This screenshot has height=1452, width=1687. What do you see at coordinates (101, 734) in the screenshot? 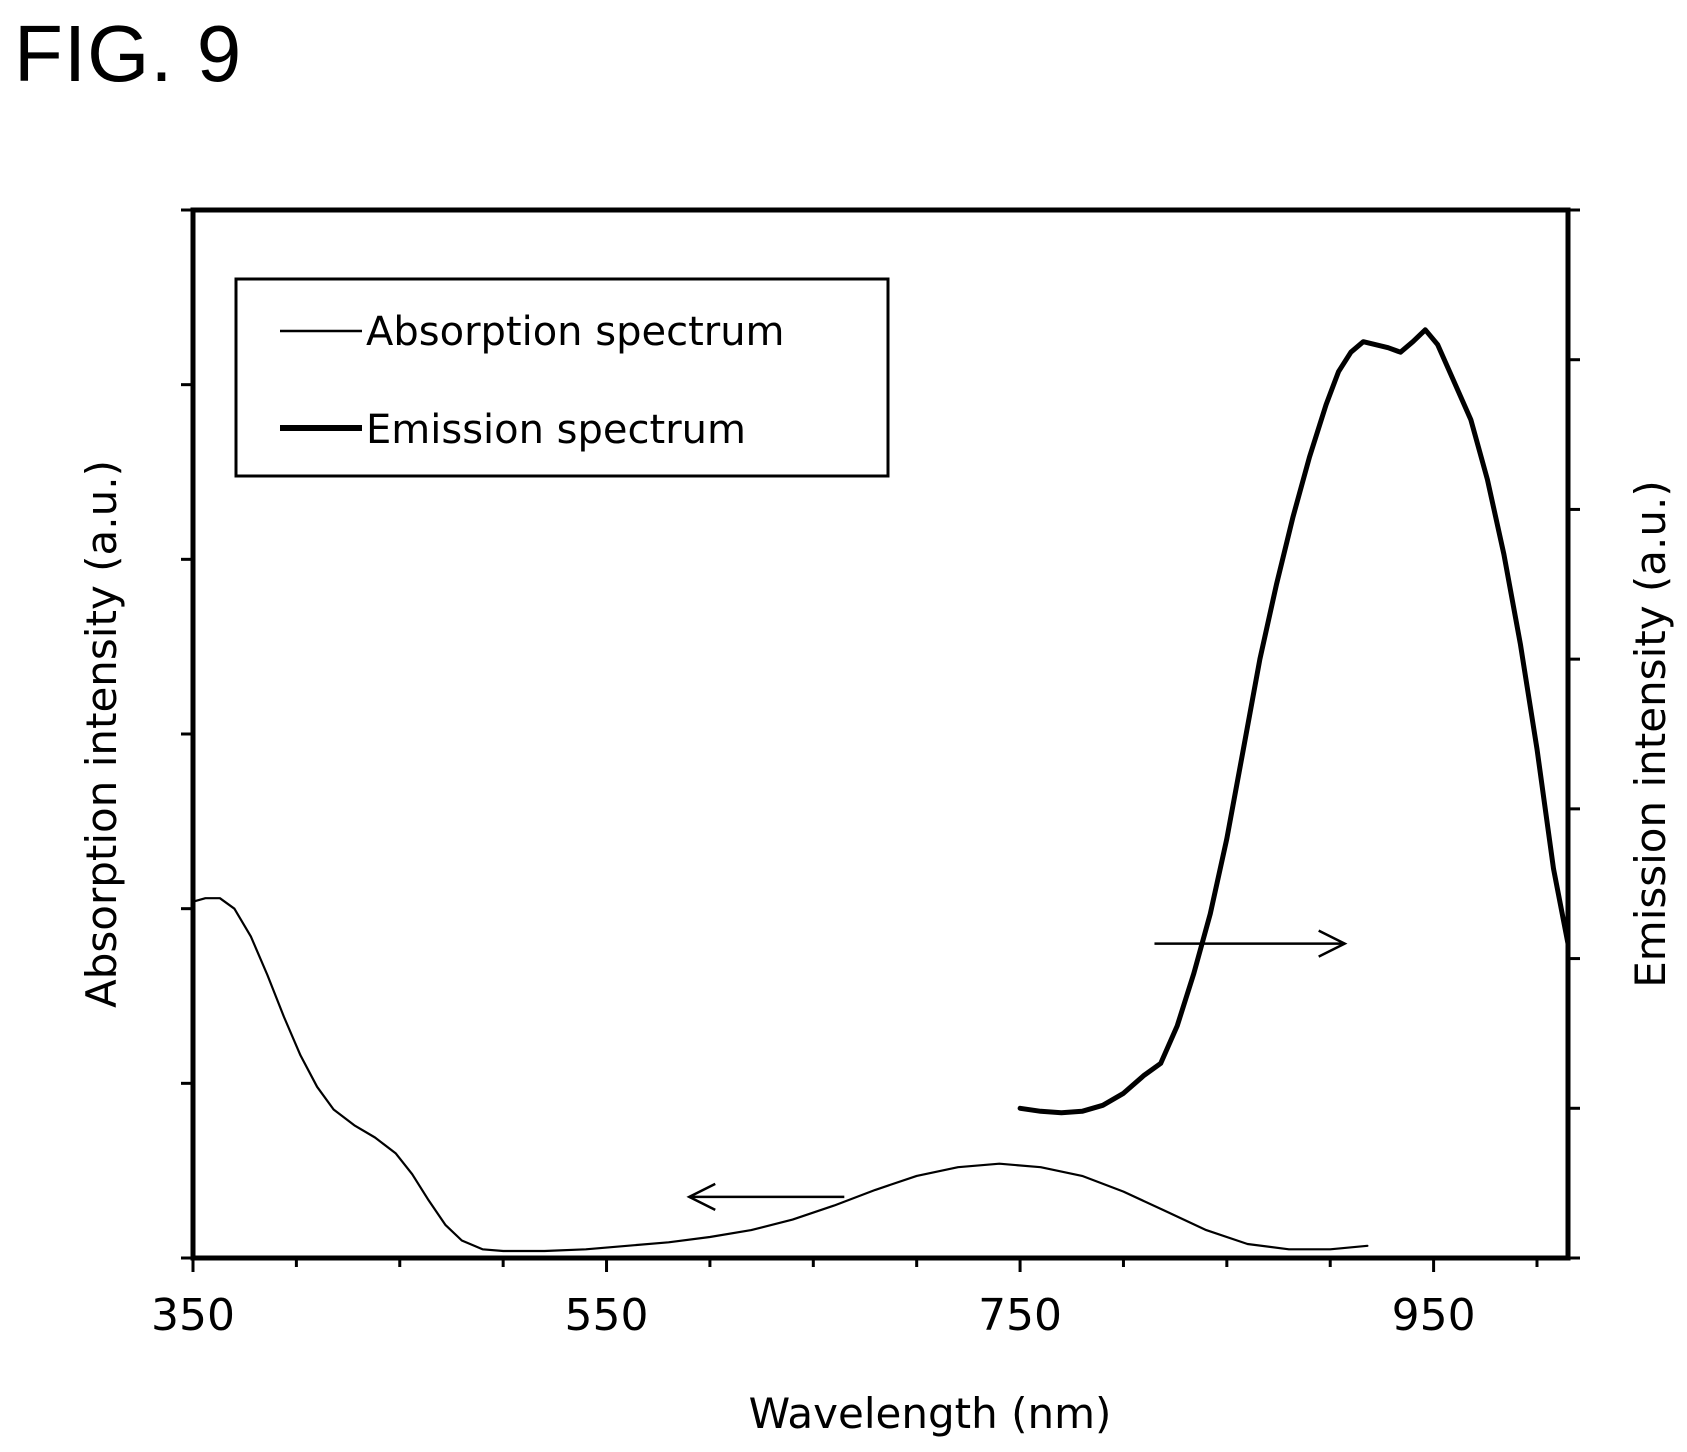
I see `y-axis-left-title: Absorption intensity (a.u.)` at bounding box center [101, 734].